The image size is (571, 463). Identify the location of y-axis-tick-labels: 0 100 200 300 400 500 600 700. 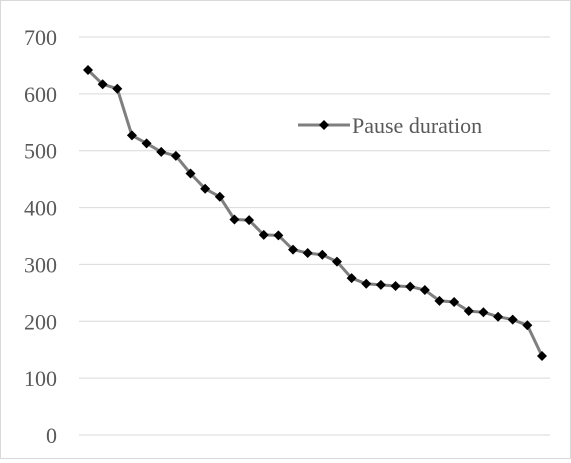
(40, 236).